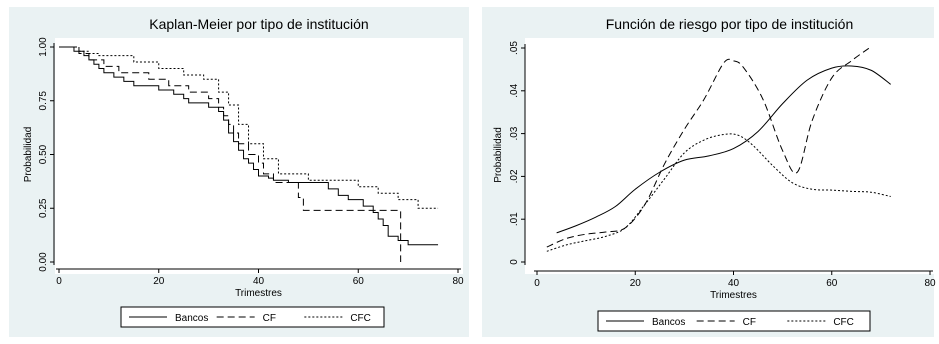  What do you see at coordinates (514, 262) in the screenshot?
I see `y-tick-label: 0` at bounding box center [514, 262].